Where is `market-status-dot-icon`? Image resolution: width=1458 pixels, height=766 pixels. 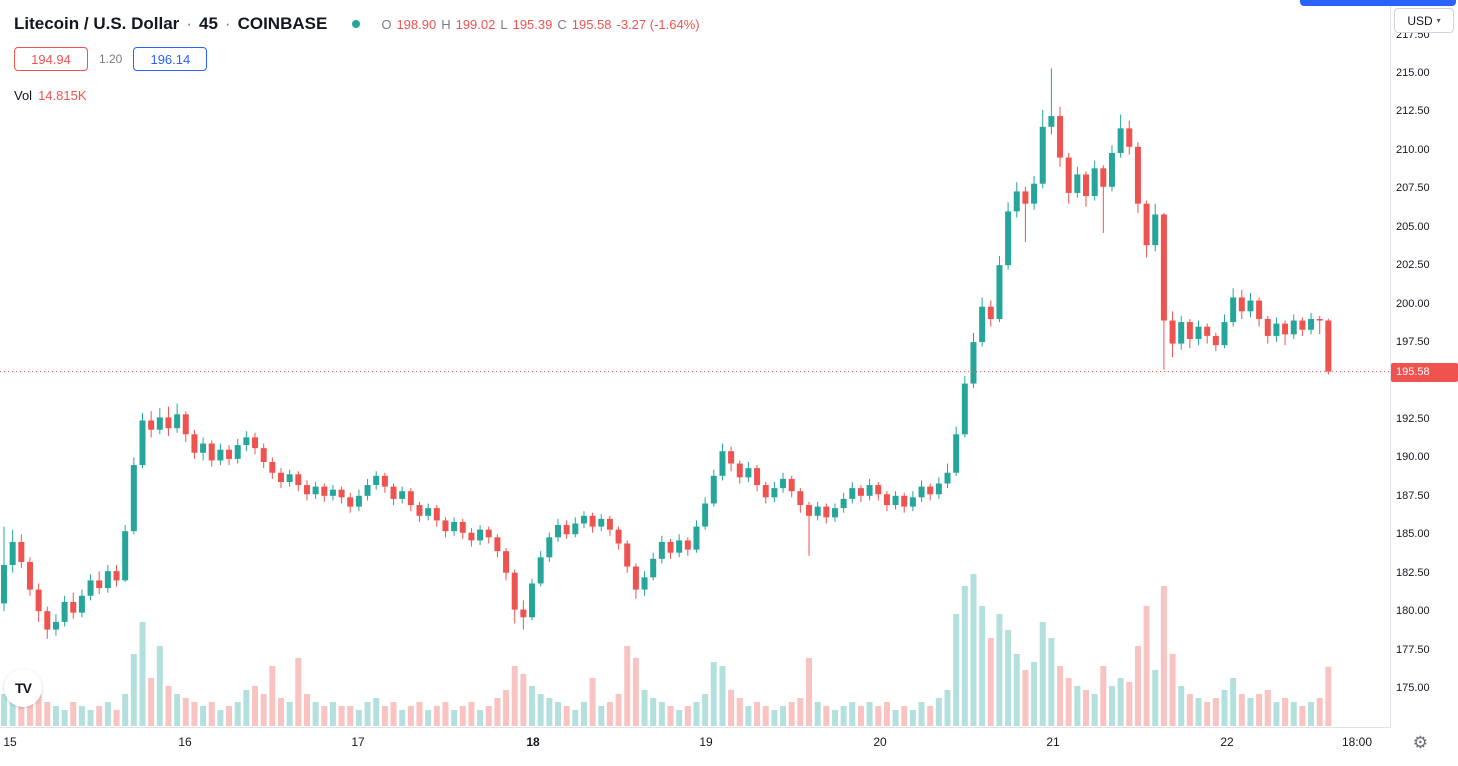
market-status-dot-icon is located at coordinates (356, 24).